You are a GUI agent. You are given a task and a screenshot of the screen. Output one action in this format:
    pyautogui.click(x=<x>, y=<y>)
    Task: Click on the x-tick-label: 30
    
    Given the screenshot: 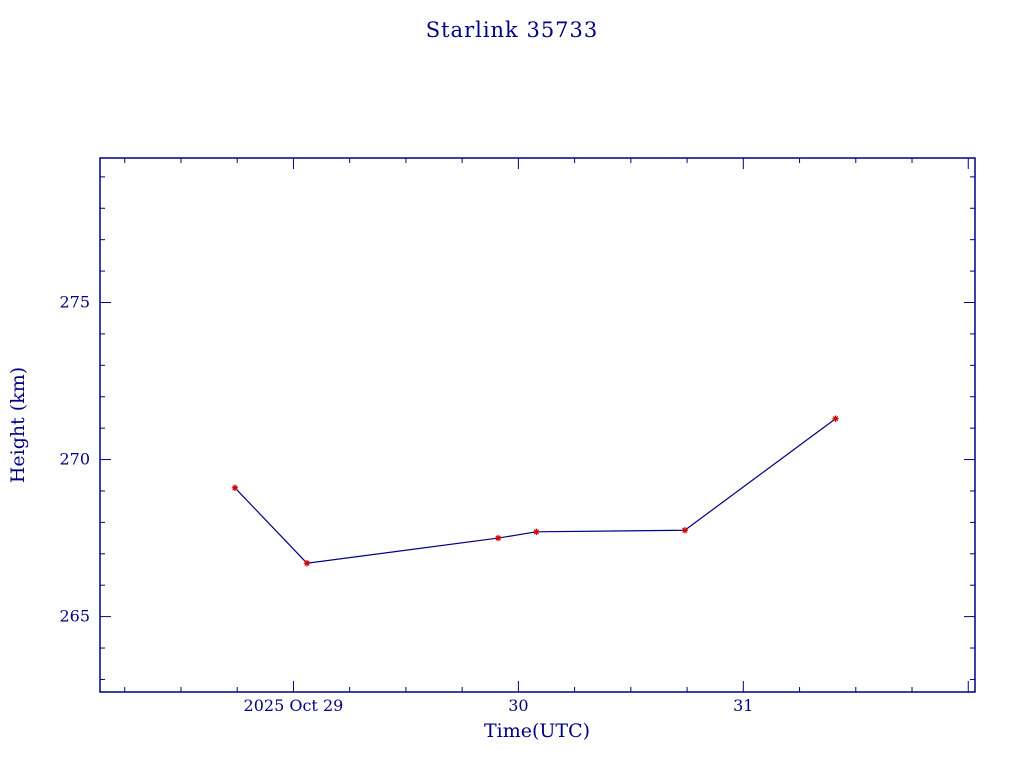 What is the action you would take?
    pyautogui.click(x=518, y=705)
    